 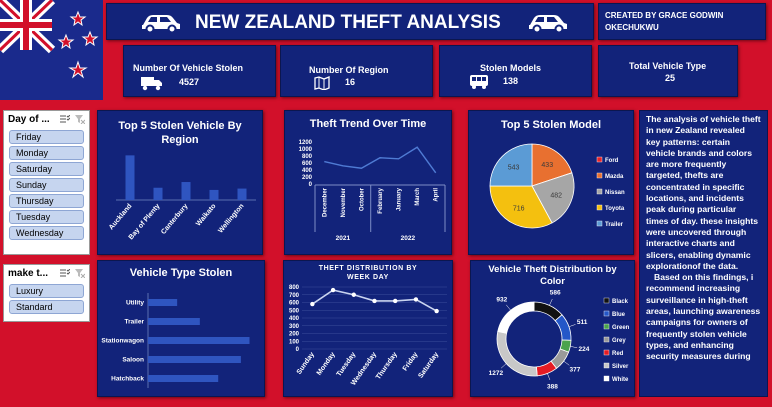 What do you see at coordinates (46, 137) in the screenshot?
I see `slicer-item-friday: Friday` at bounding box center [46, 137].